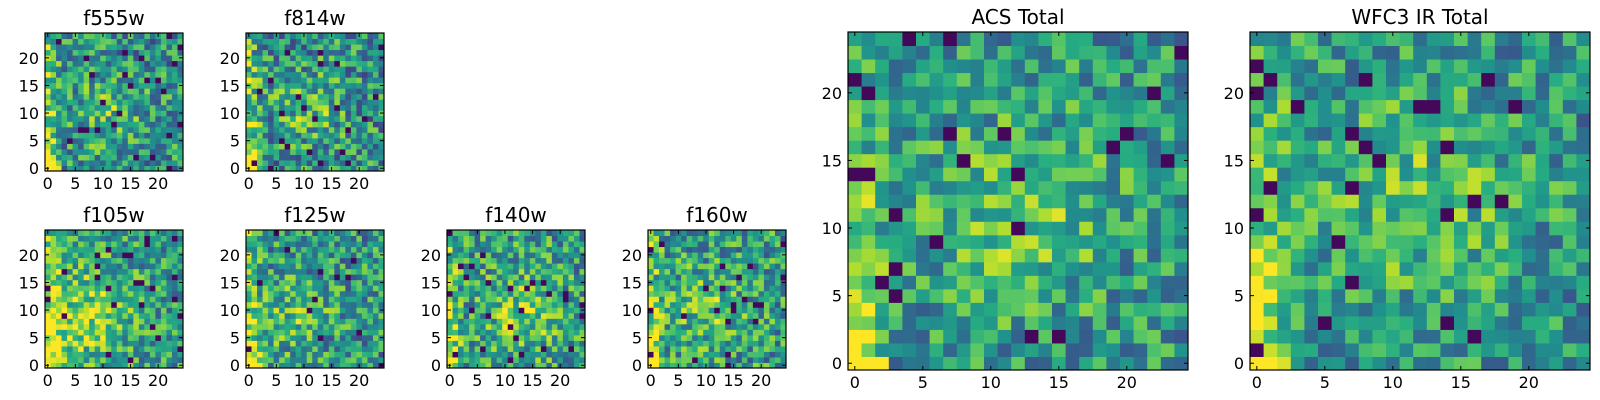 Image resolution: width=1600 pixels, height=400 pixels. I want to click on y-tick-label: 15, so click(832, 160).